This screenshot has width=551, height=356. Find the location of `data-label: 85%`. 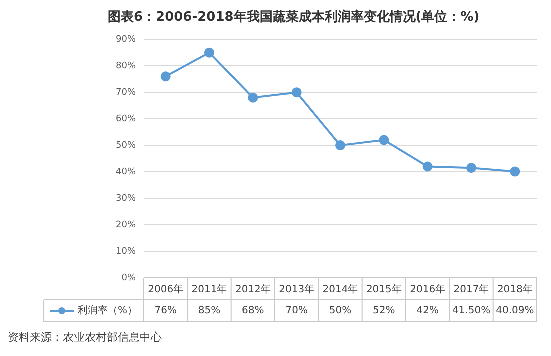

data-label: 85% is located at coordinates (209, 311).